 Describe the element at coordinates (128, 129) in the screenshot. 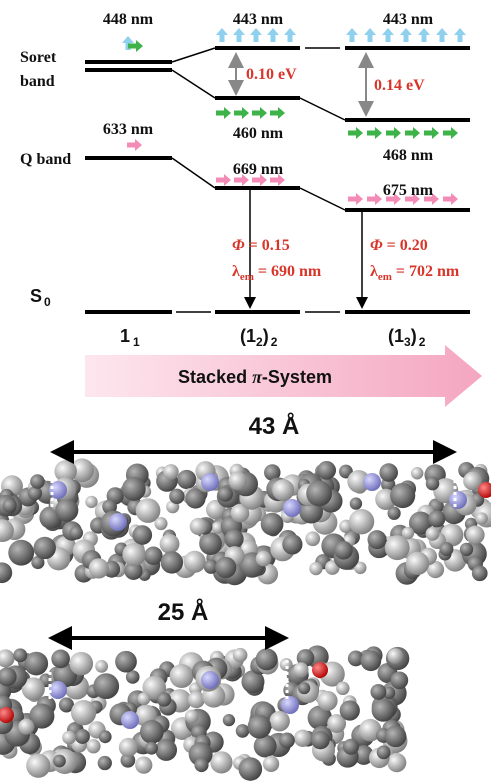

I see `wavelength: 633 nm` at that location.